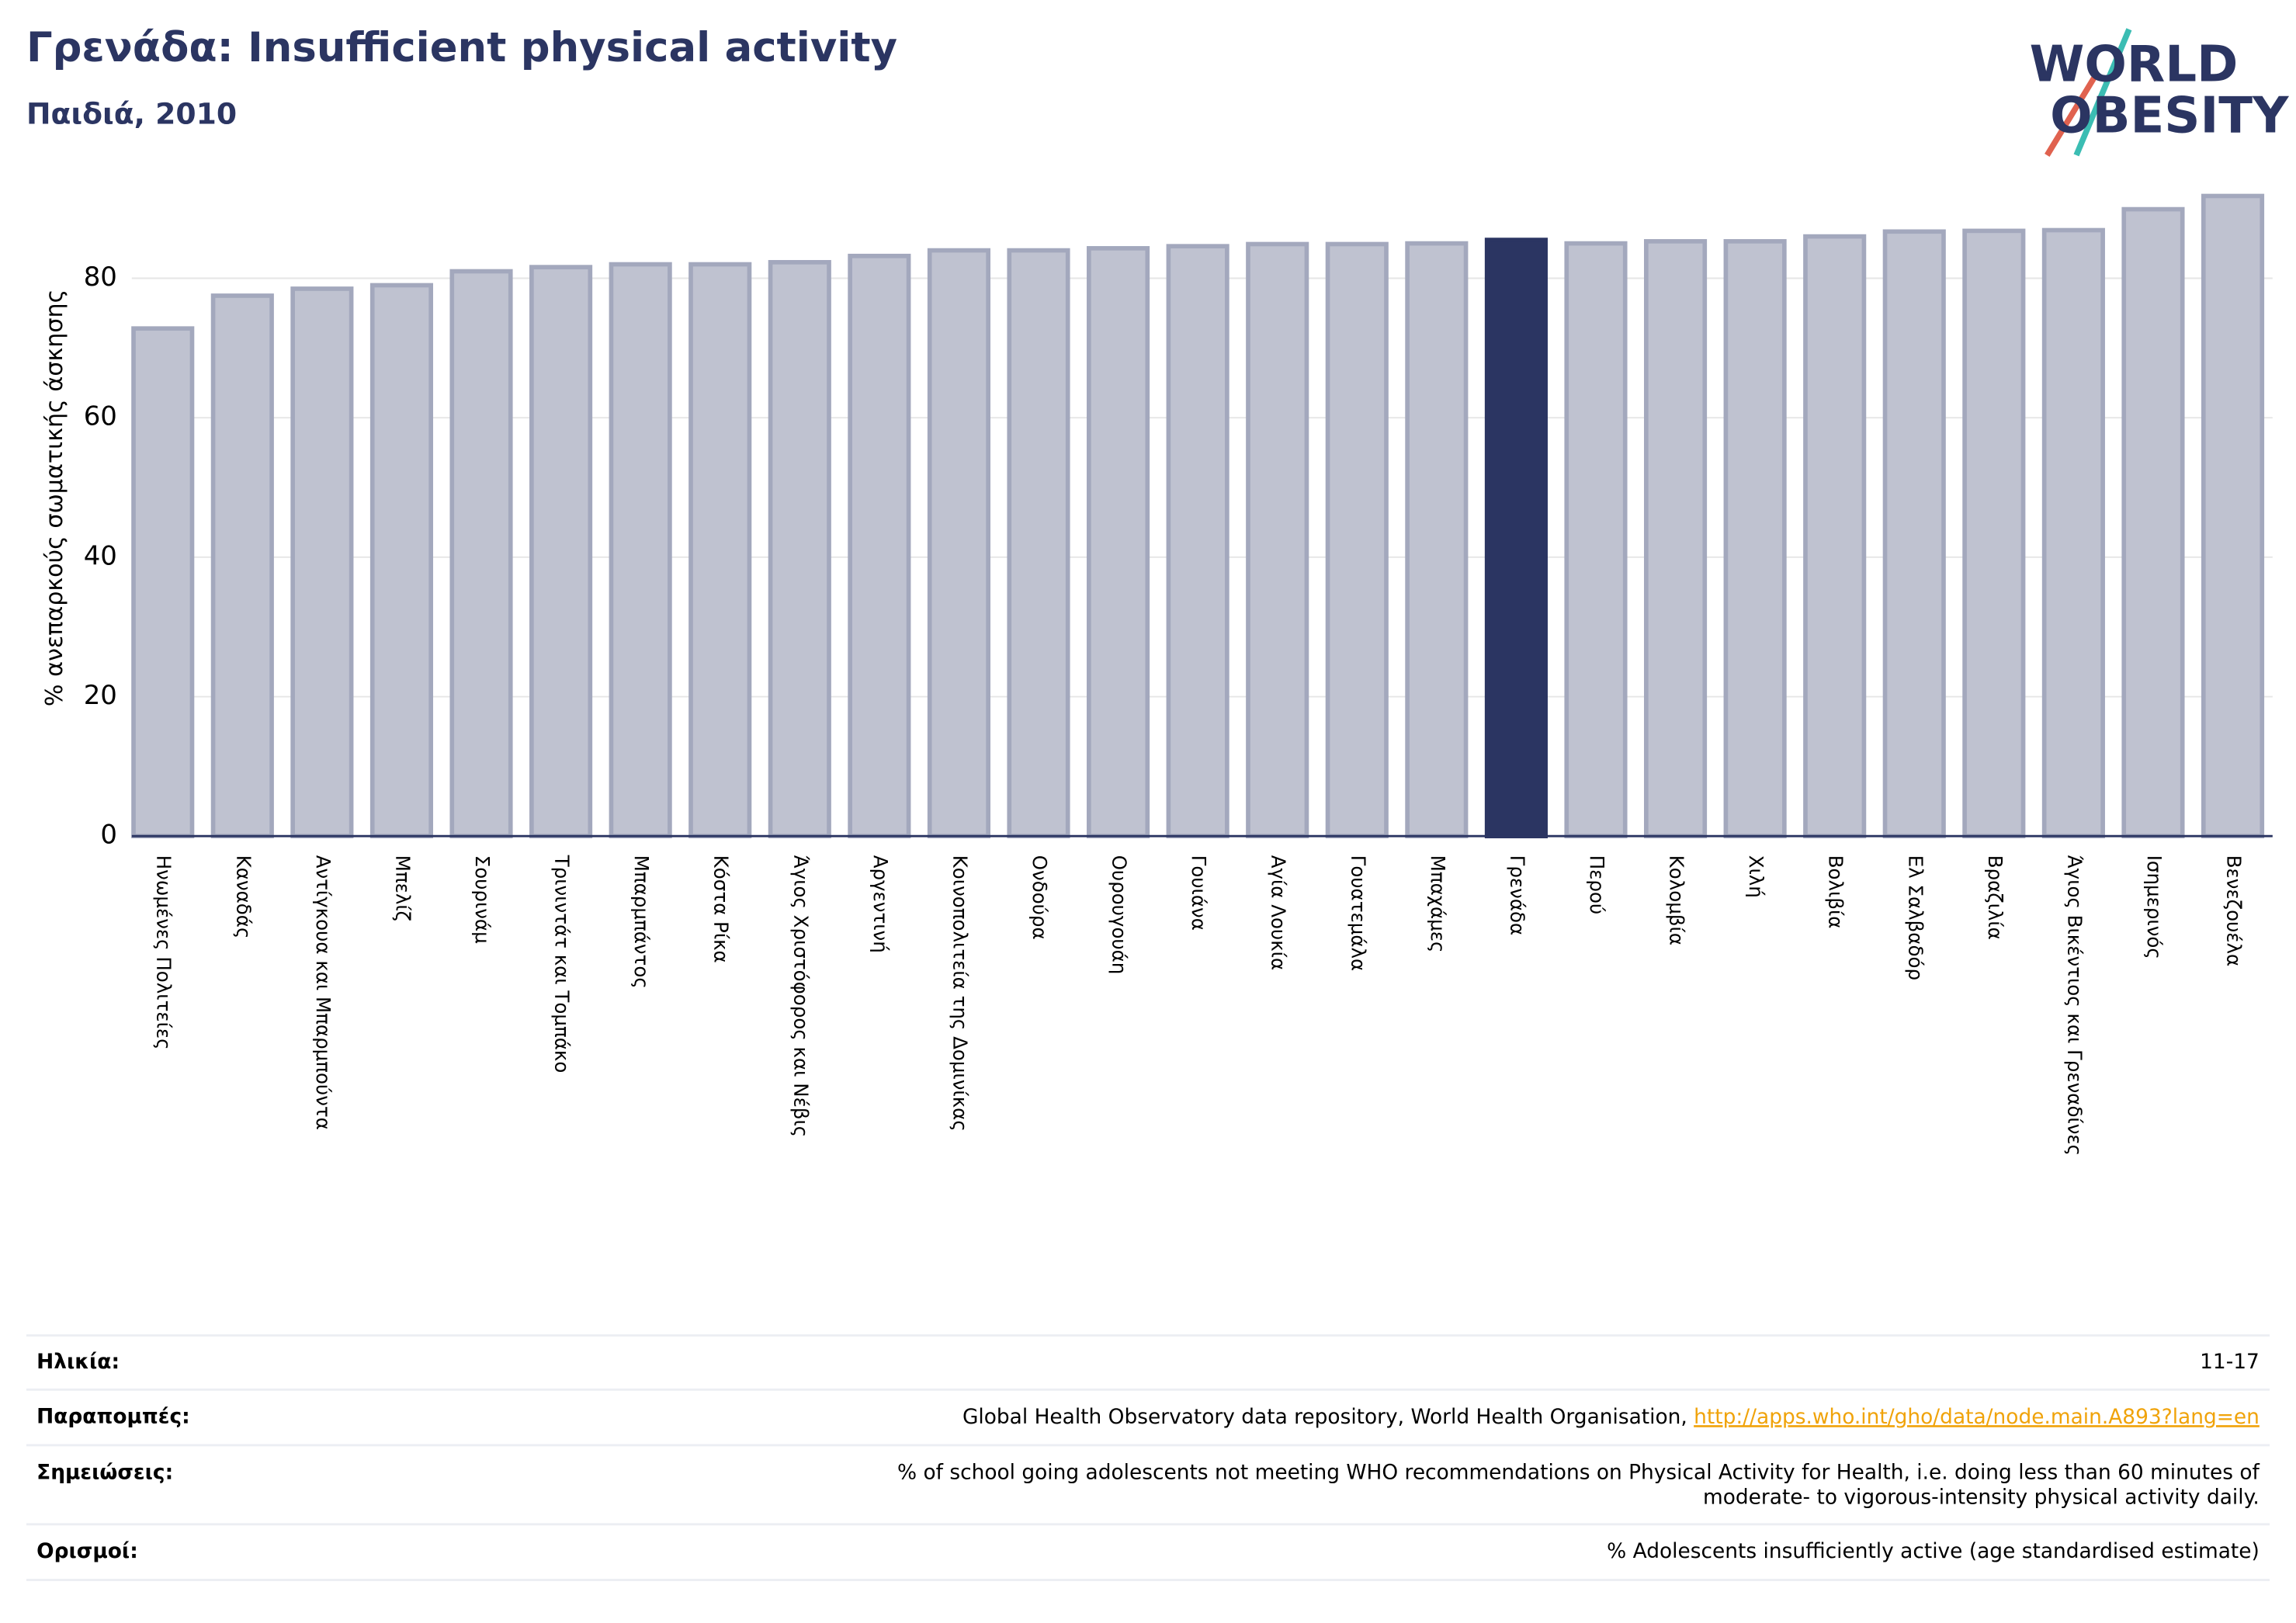 This screenshot has width=2296, height=1623. Describe the element at coordinates (880, 904) in the screenshot. I see `x-tick-label: Αργεντινή` at that location.